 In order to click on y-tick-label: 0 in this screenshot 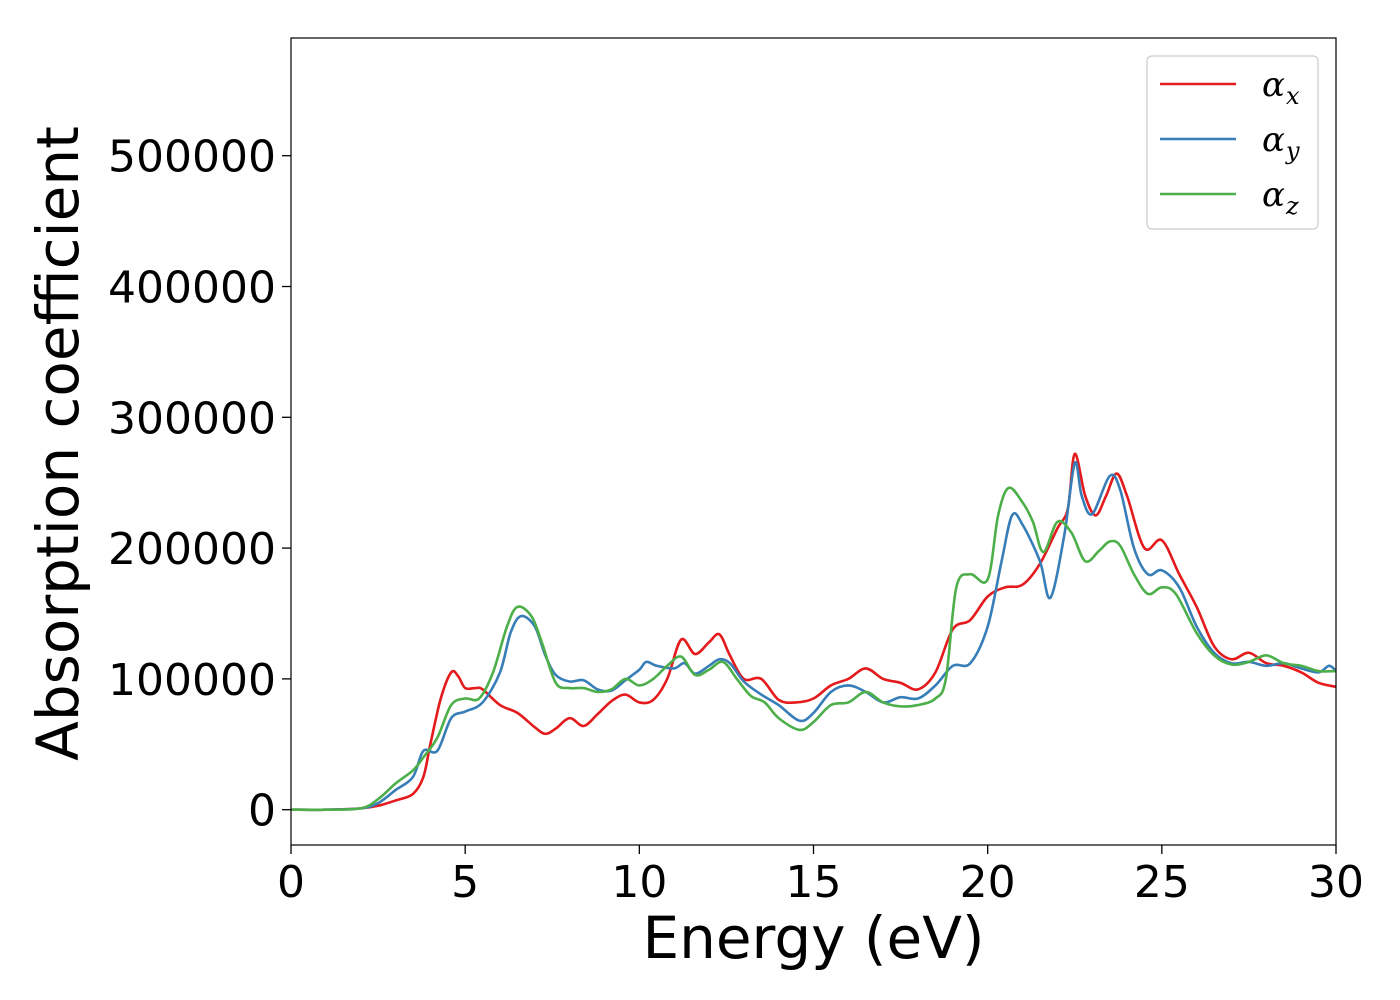, I will do `click(262, 811)`.